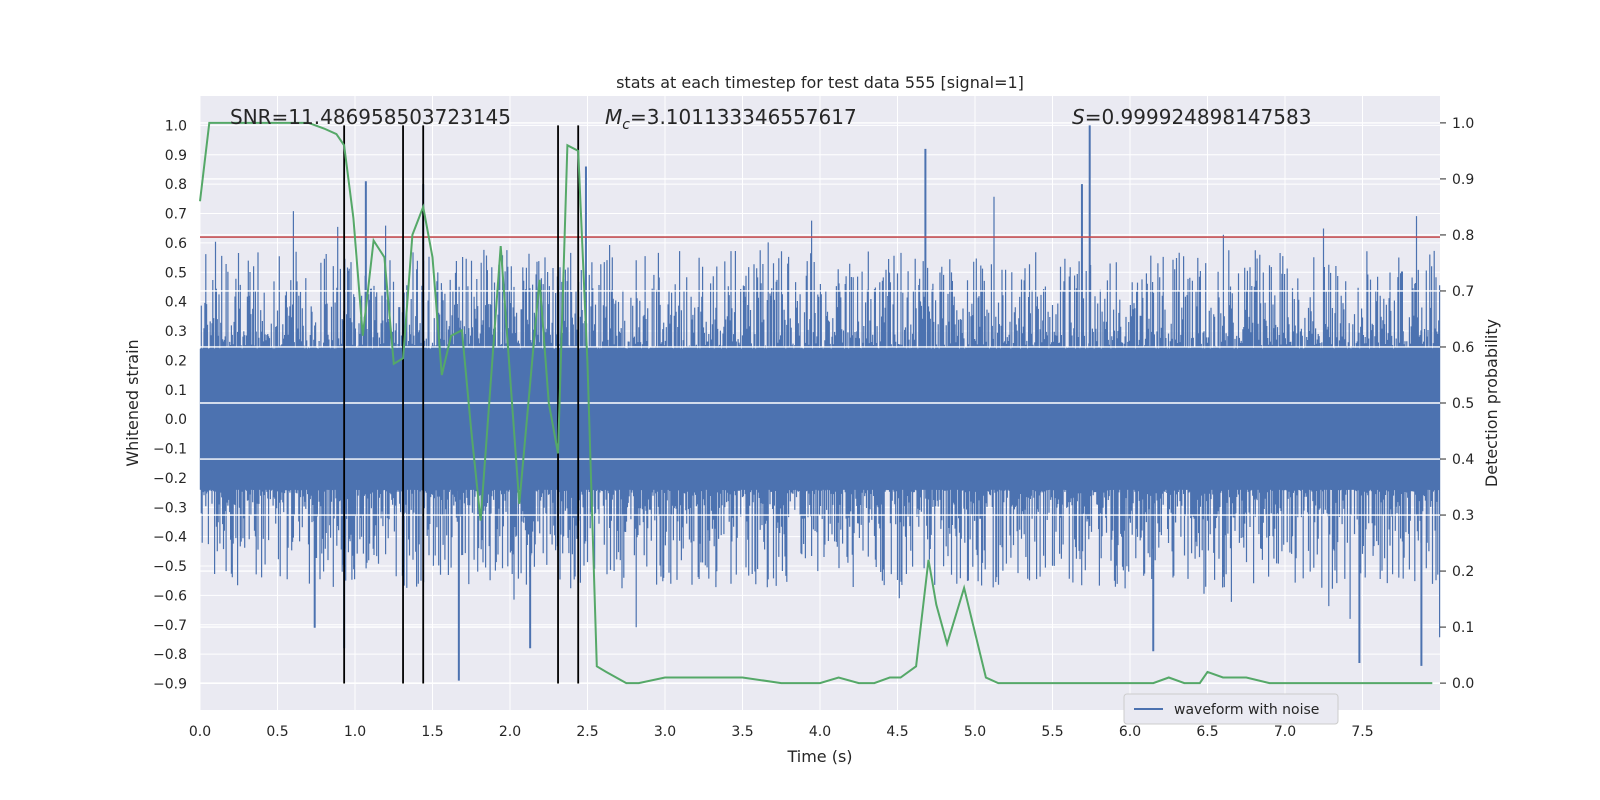 The width and height of the screenshot is (1600, 800). I want to click on y-tick-label: −0.6, so click(170, 596).